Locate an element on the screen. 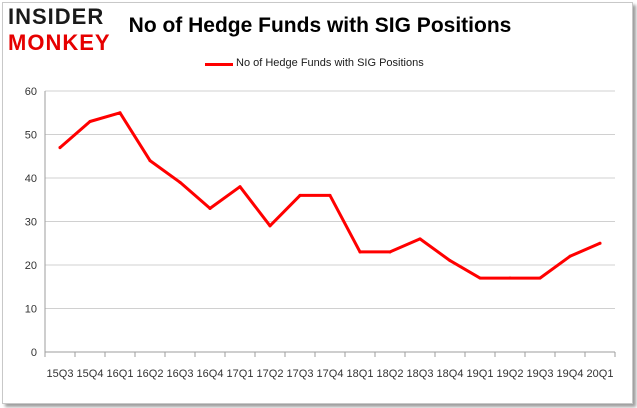  x-tick-label: 20Q1 is located at coordinates (600, 374).